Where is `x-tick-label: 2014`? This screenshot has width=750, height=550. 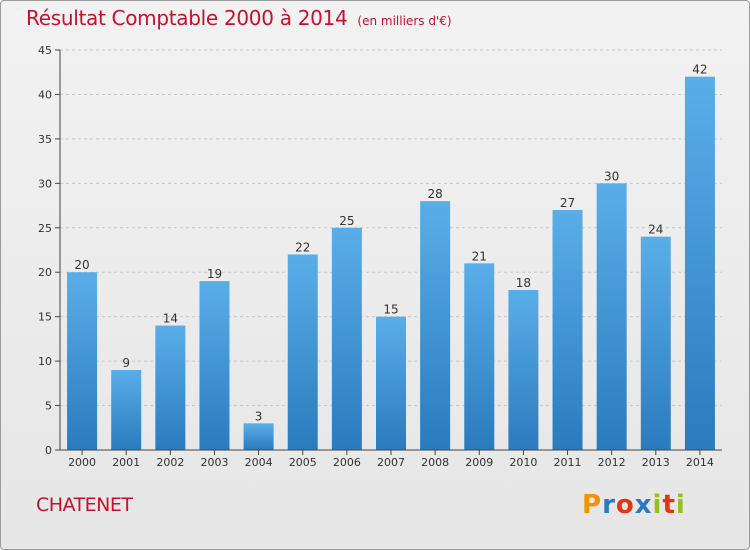
x-tick-label: 2014 is located at coordinates (700, 462).